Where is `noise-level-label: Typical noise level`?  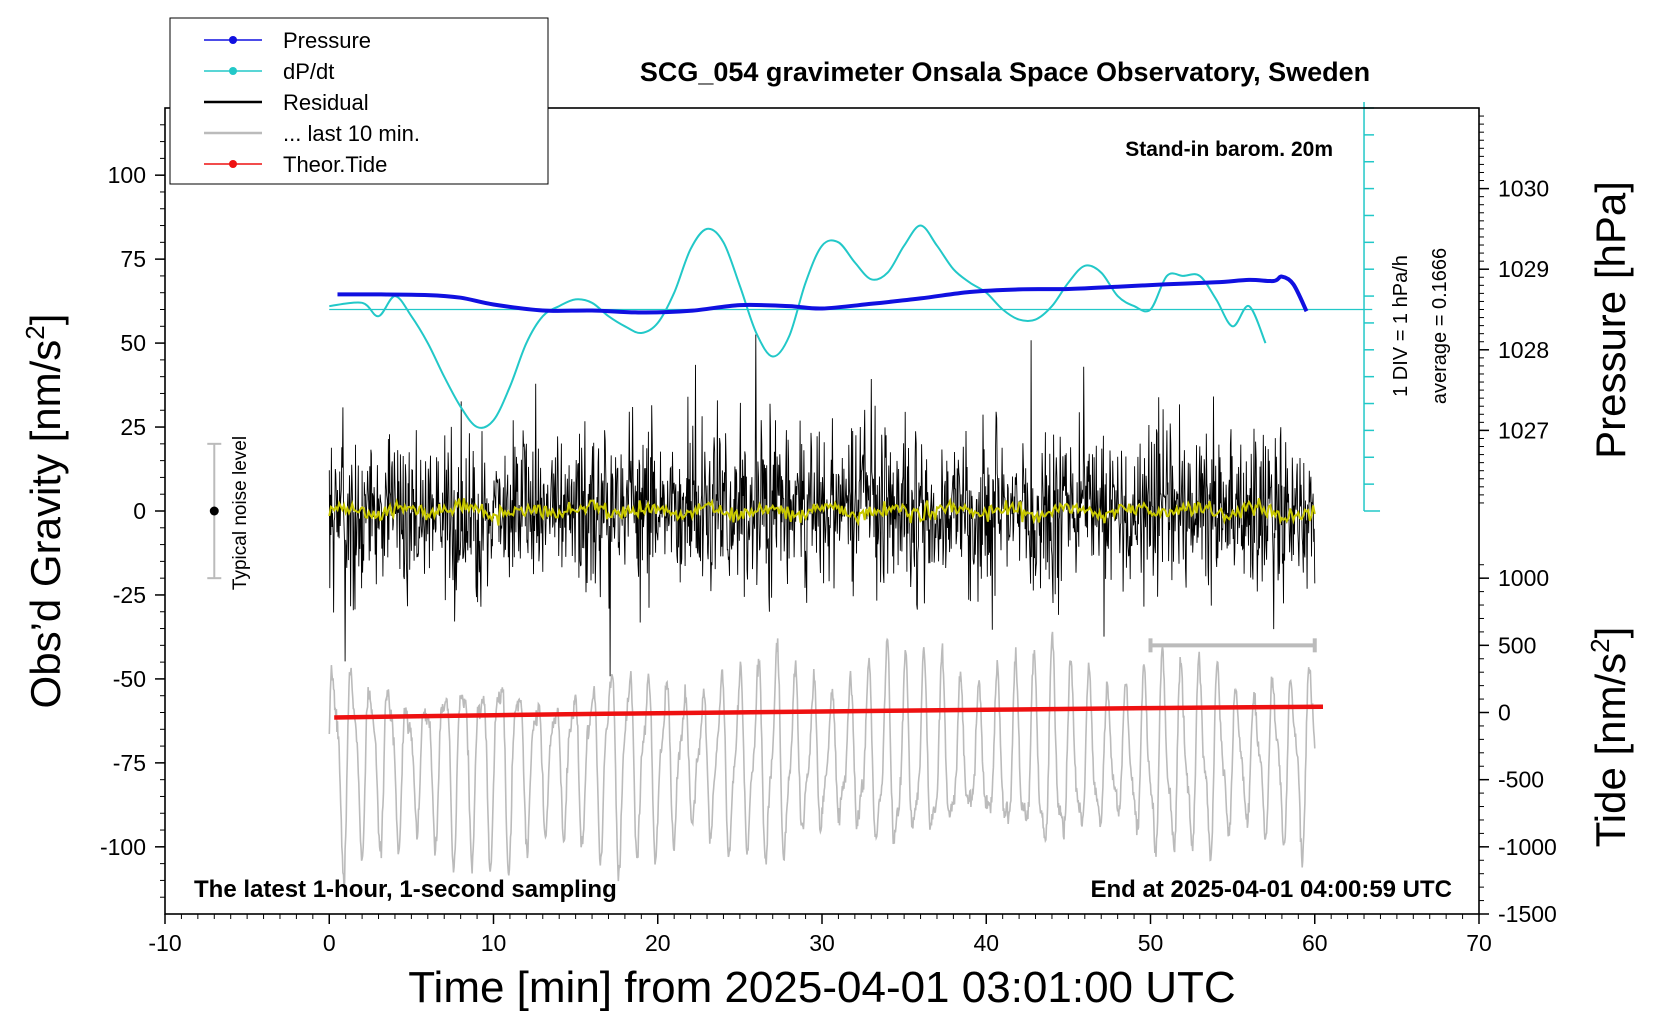 noise-level-label: Typical noise level is located at coordinates (240, 513).